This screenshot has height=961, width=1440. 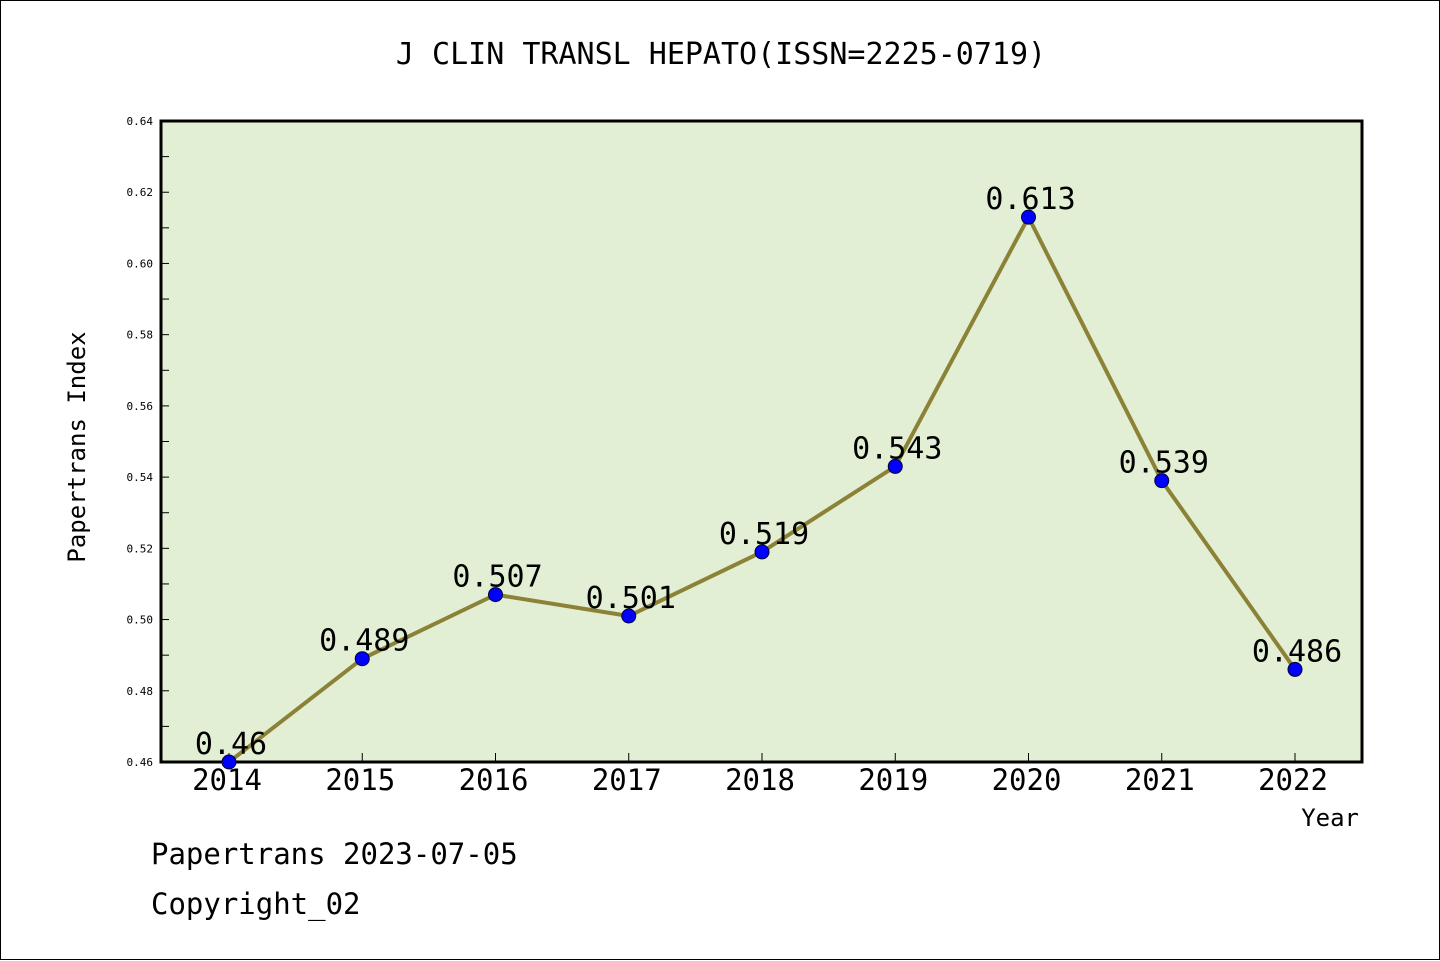 I want to click on y-tick-label: 0.58, so click(x=140, y=335).